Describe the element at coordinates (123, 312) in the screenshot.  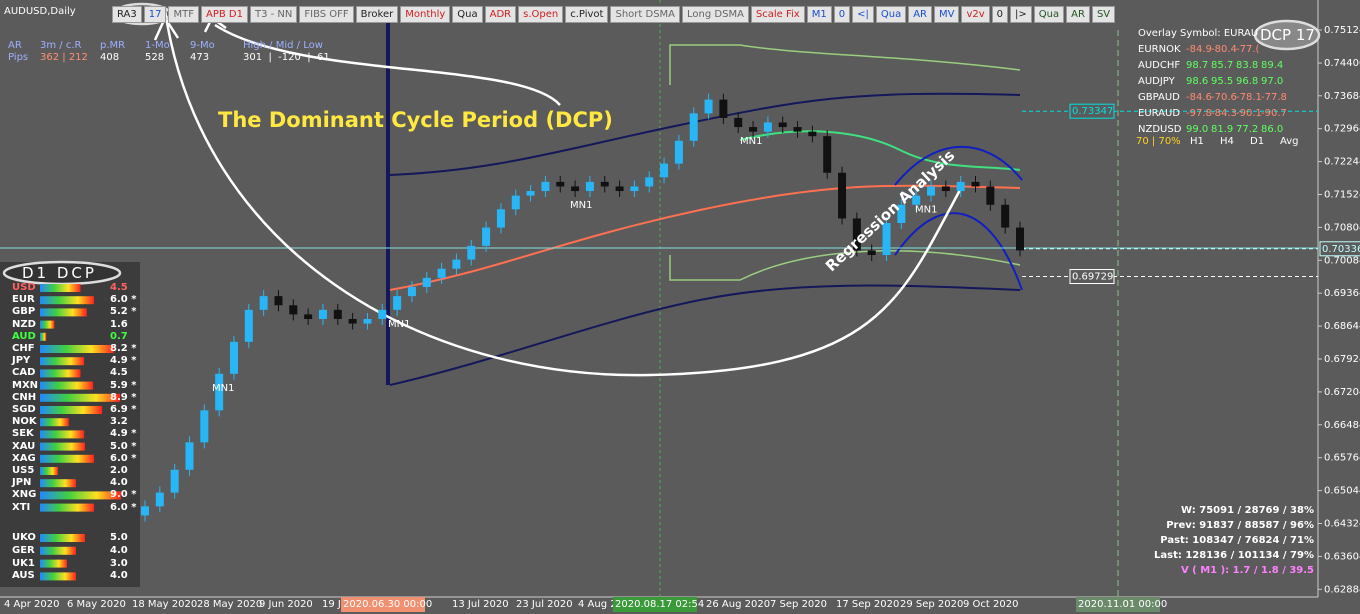
I see `currency-value: 5.2 *` at that location.